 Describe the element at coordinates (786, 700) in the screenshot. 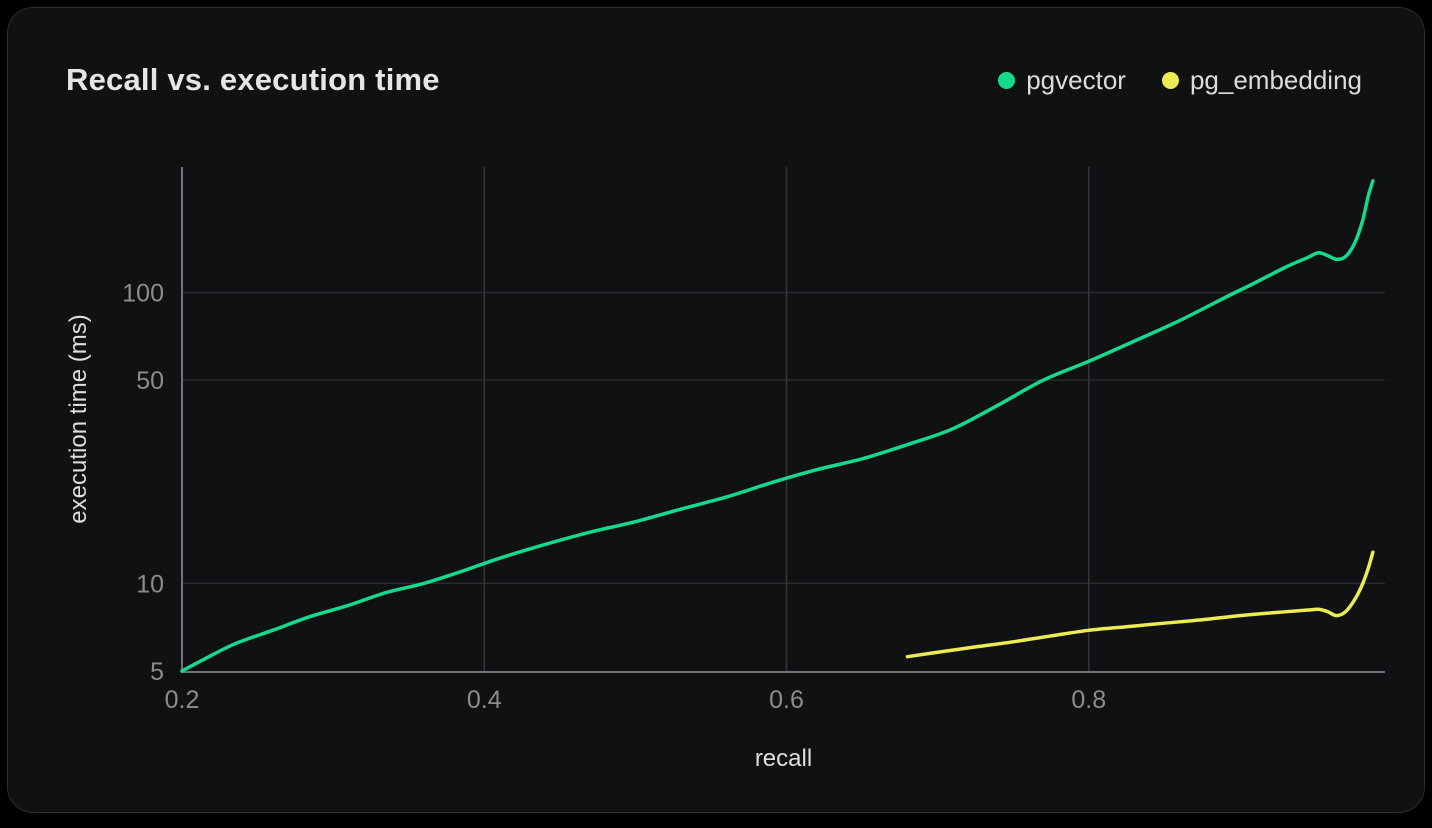

I see `x-tick-label: 0.6` at that location.